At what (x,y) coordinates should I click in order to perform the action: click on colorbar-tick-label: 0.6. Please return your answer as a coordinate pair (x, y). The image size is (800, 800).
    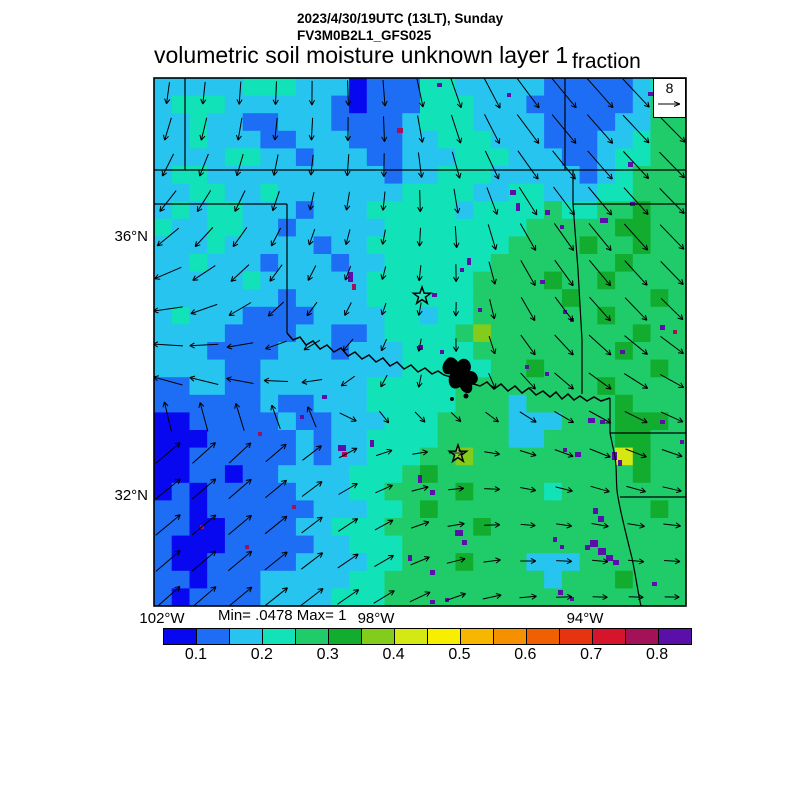
    Looking at the image, I should click on (525, 654).